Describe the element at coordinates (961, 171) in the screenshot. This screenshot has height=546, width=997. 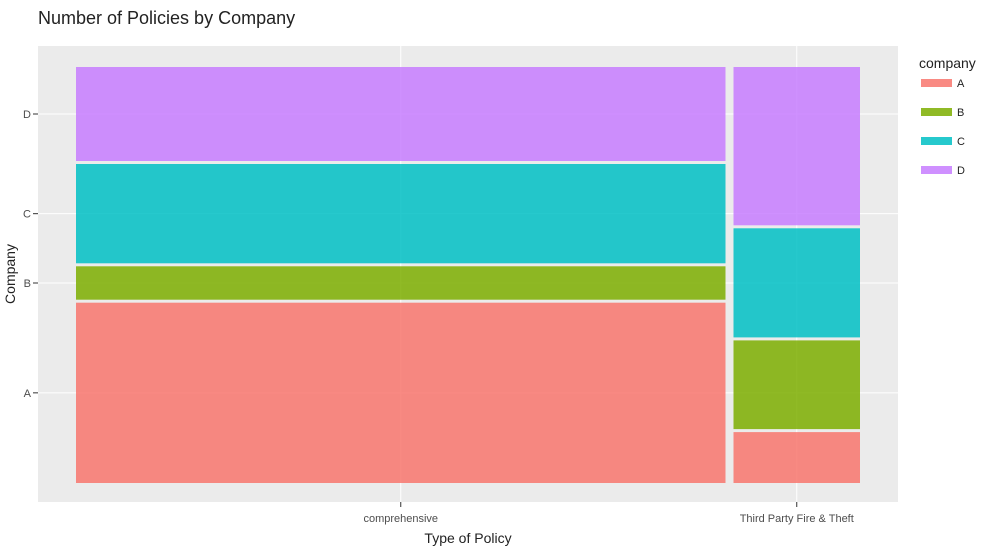
I see `legend-label-d: D` at that location.